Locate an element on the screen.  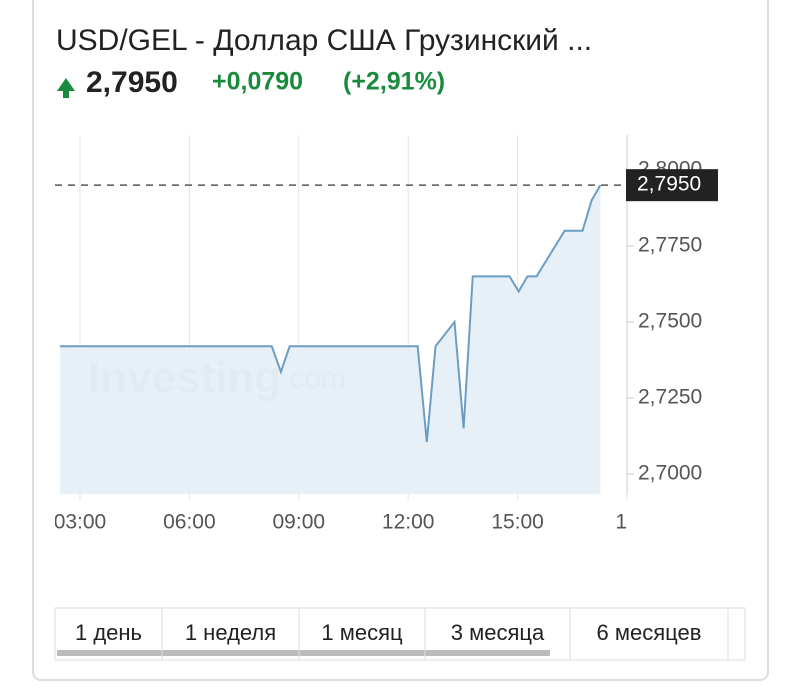
x-tick-label: 09:00 is located at coordinates (299, 522).